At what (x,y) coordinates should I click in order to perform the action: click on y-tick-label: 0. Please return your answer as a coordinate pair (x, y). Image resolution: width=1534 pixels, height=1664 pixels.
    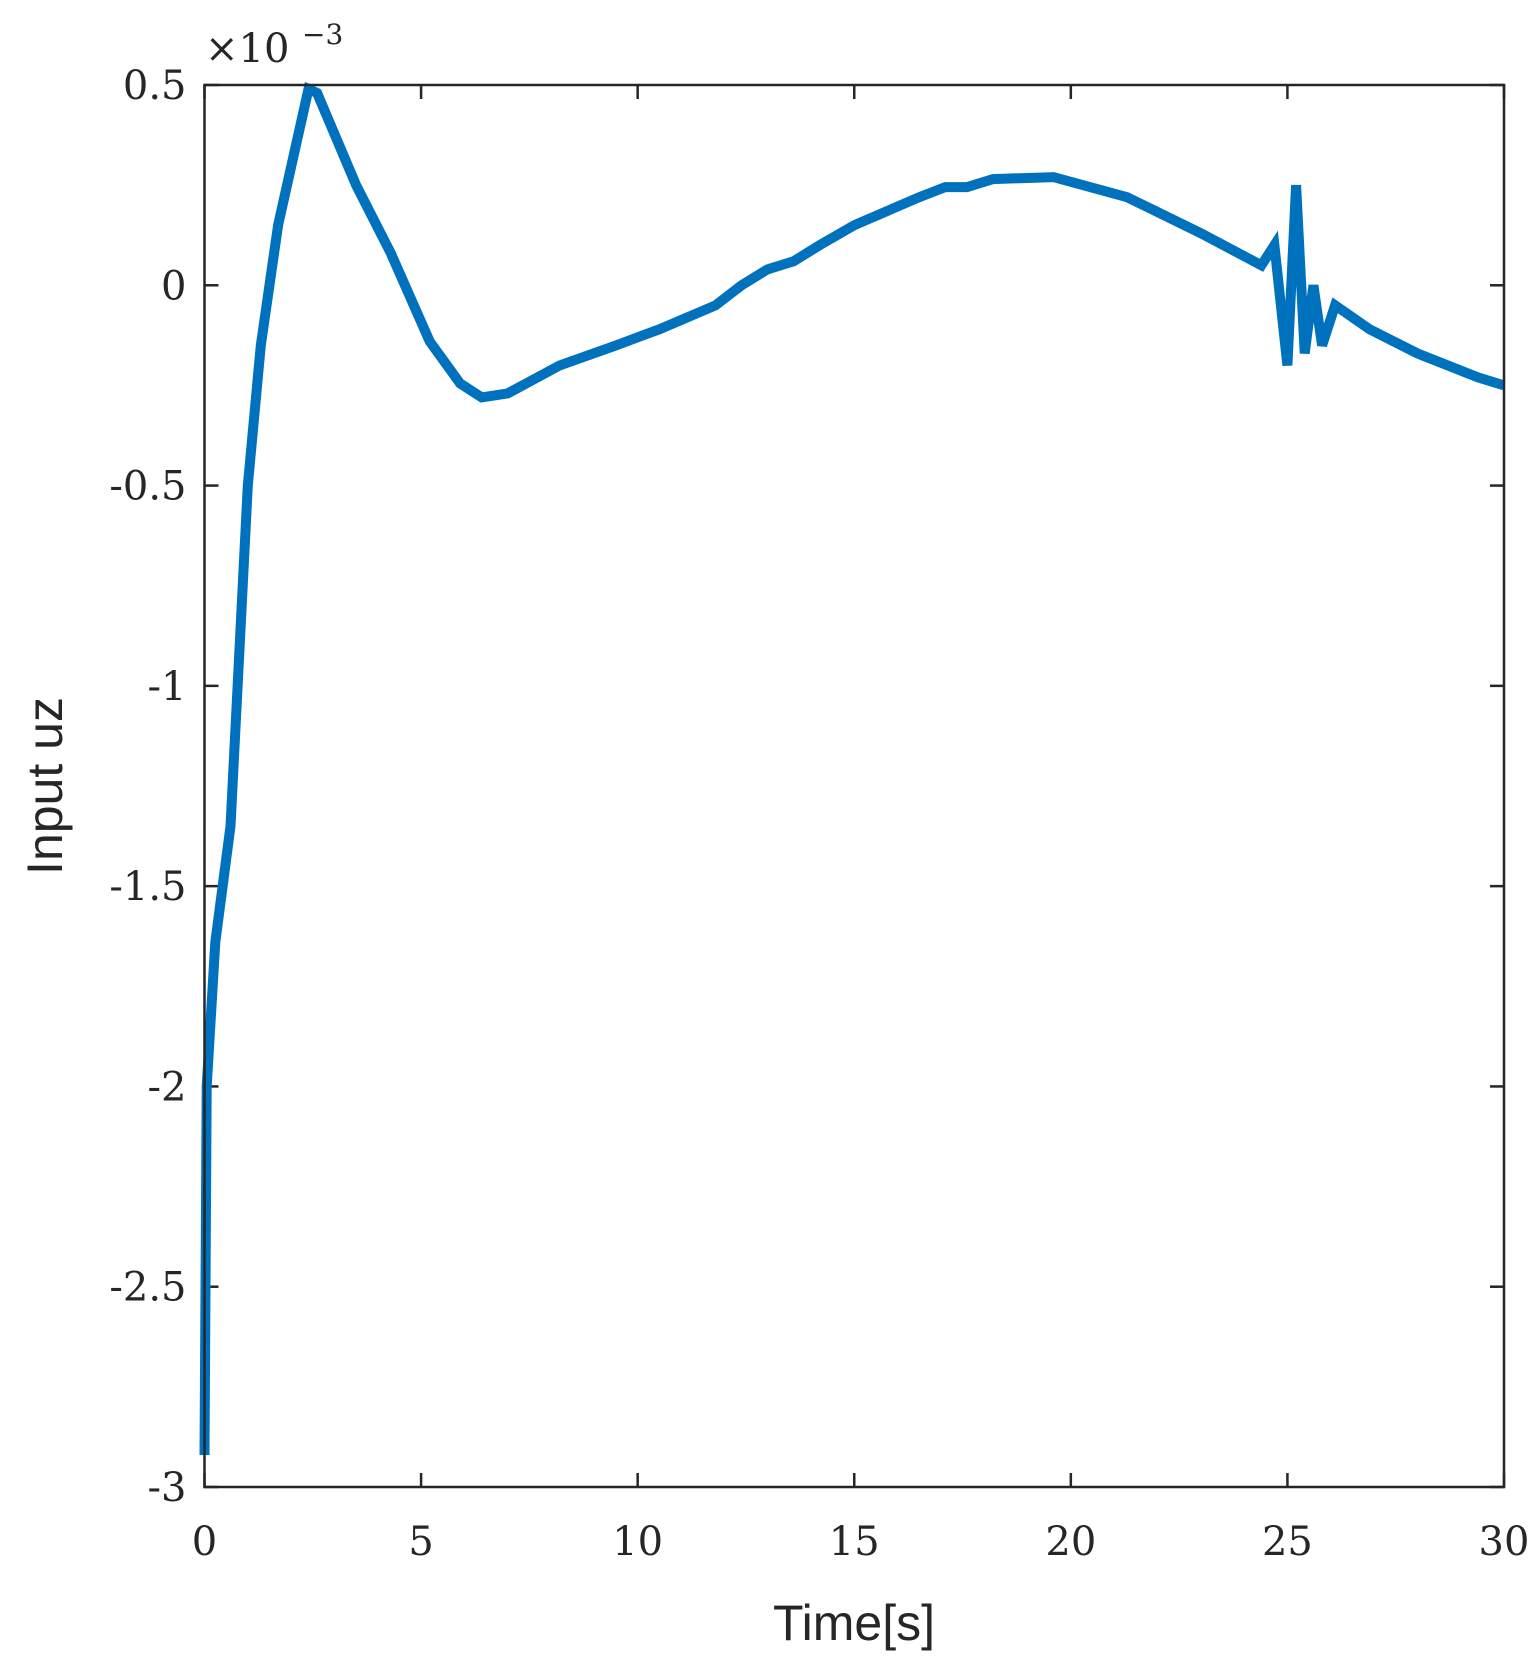
    Looking at the image, I should click on (173, 286).